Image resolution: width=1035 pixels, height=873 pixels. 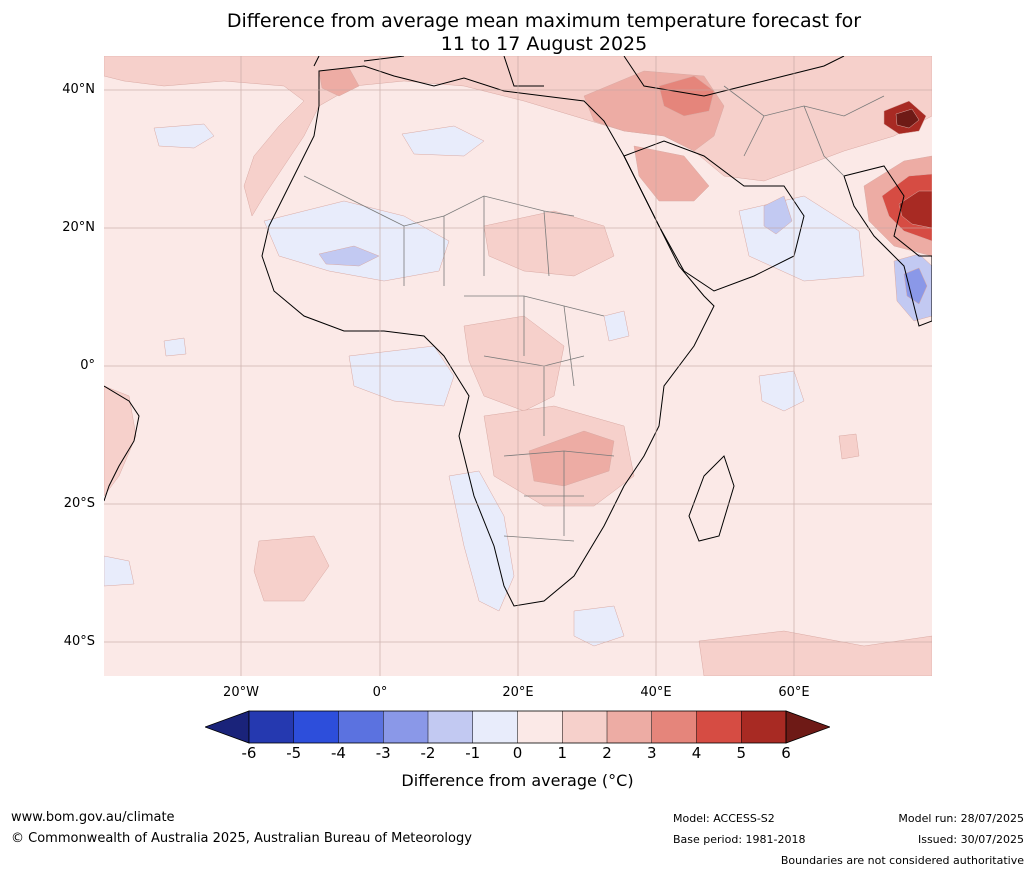 I want to click on colorbar-label: Difference from average (°C), so click(x=517, y=780).